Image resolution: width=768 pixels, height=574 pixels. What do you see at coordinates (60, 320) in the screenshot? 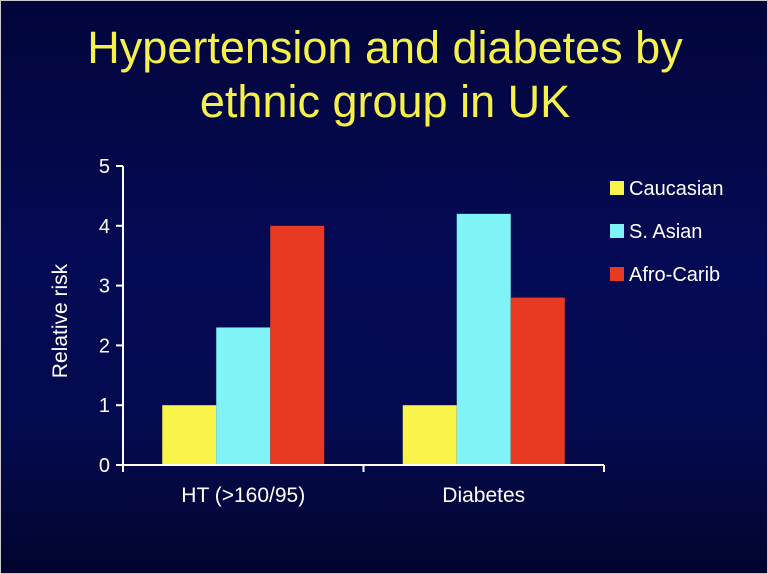
I see `y-axis-label: Relative risk` at bounding box center [60, 320].